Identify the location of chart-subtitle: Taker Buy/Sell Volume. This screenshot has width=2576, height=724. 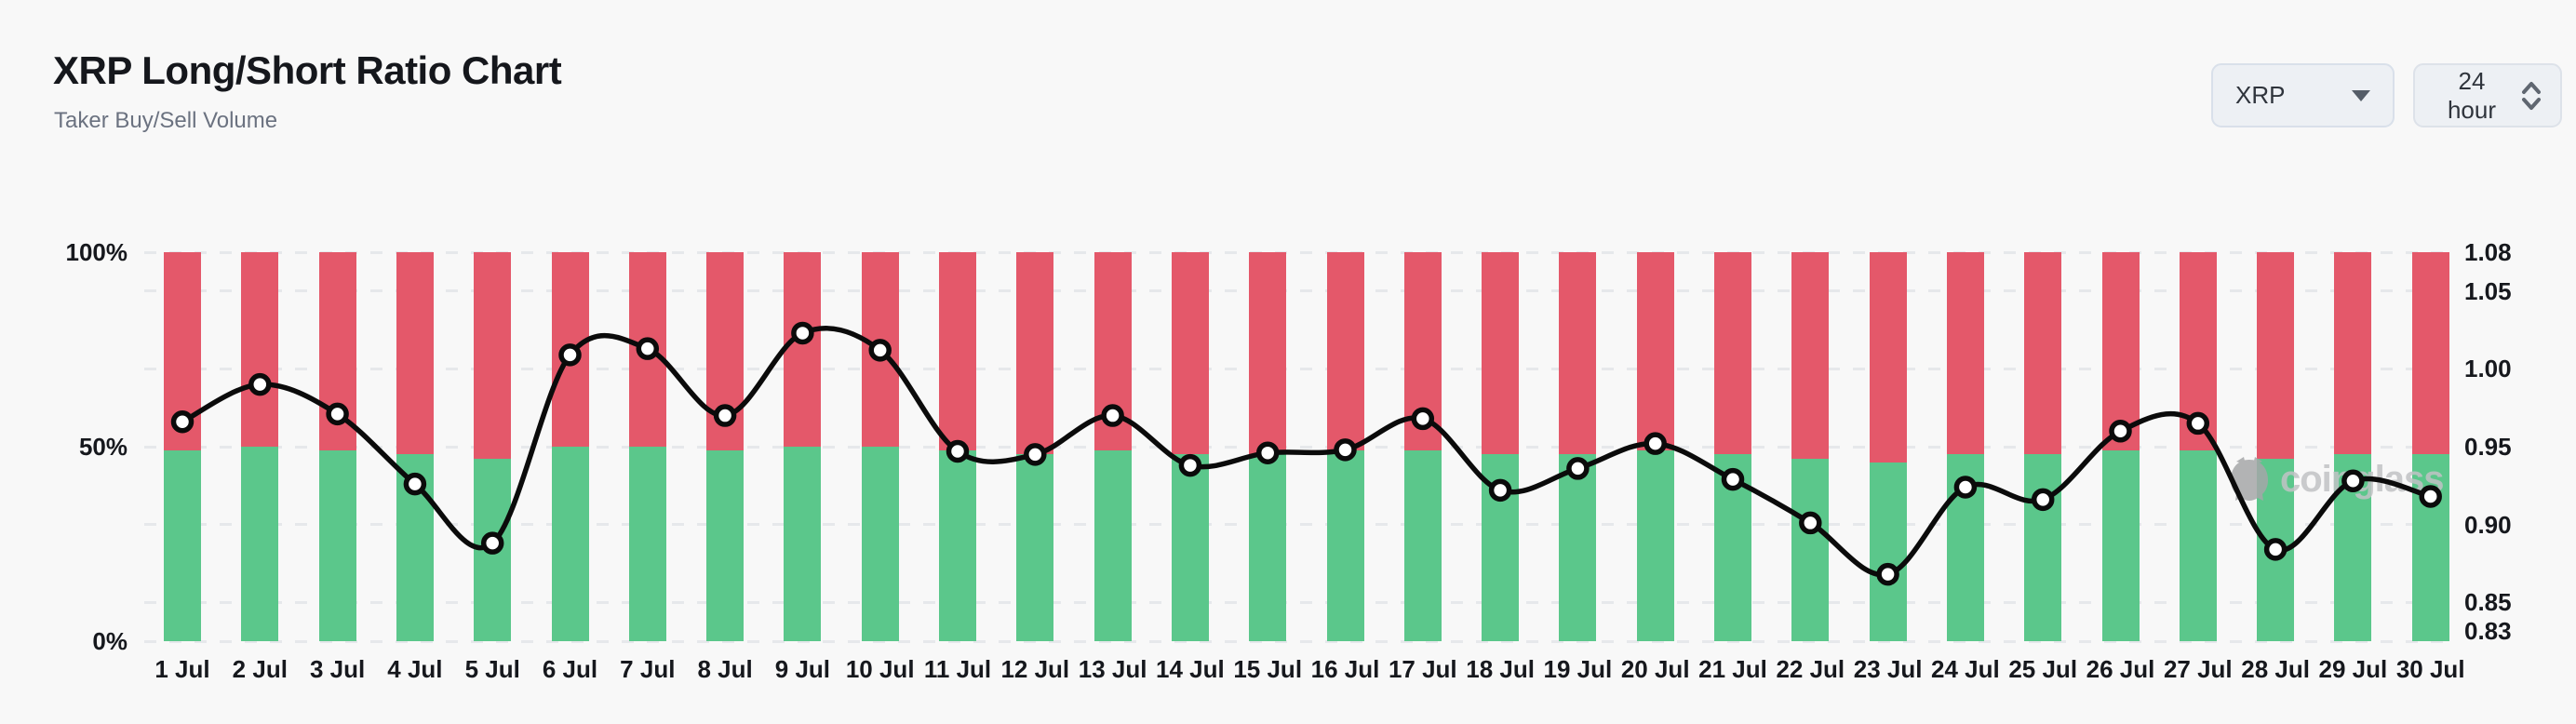
(166, 121).